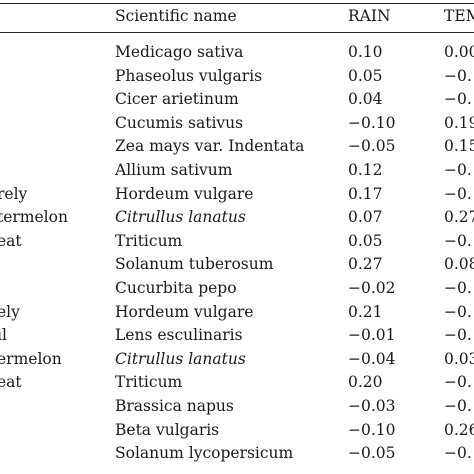  I want to click on temp-value-cell: 0.19, so click(459, 123).